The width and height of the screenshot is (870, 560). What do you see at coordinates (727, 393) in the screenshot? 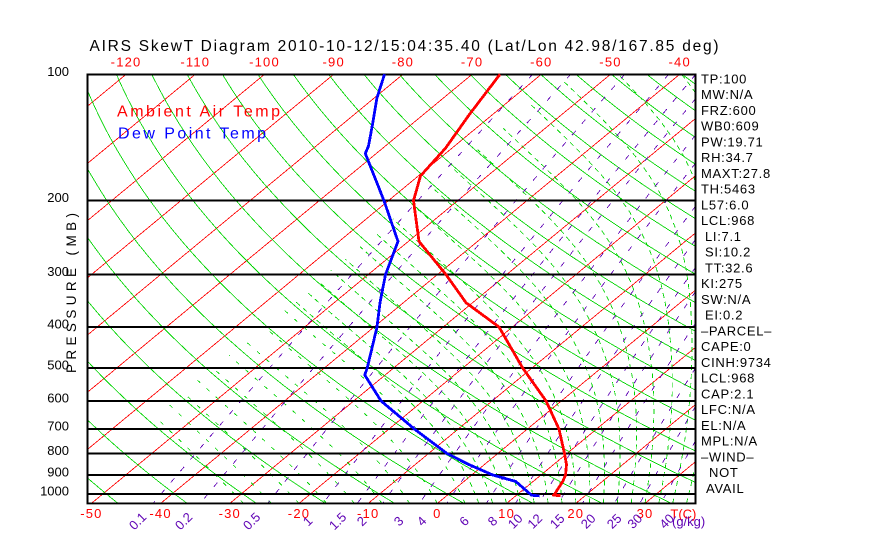
I see `svg-text: CAP:2.1` at bounding box center [727, 393].